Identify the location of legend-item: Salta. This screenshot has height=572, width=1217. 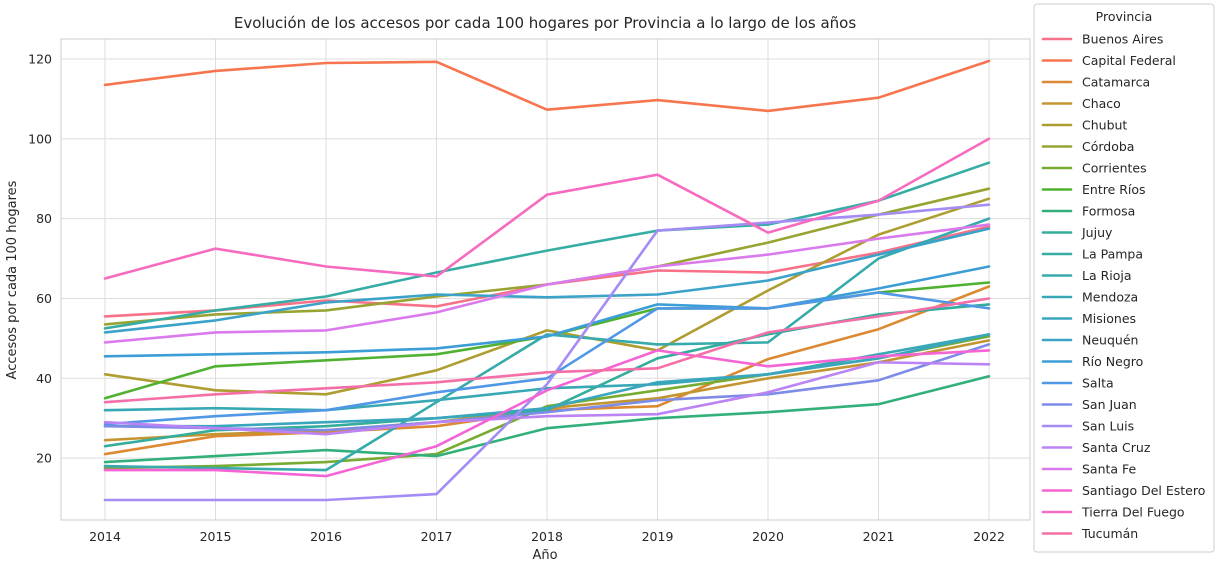
(1077, 383).